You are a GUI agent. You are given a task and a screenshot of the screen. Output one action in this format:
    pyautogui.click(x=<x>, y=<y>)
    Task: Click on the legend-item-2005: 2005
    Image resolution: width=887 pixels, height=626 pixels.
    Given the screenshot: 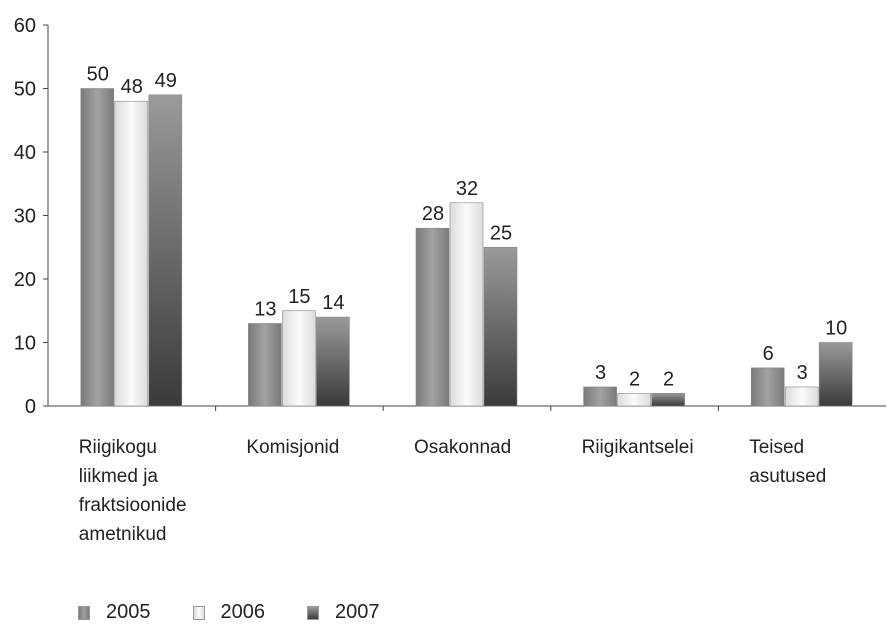 What is the action you would take?
    pyautogui.click(x=114, y=612)
    